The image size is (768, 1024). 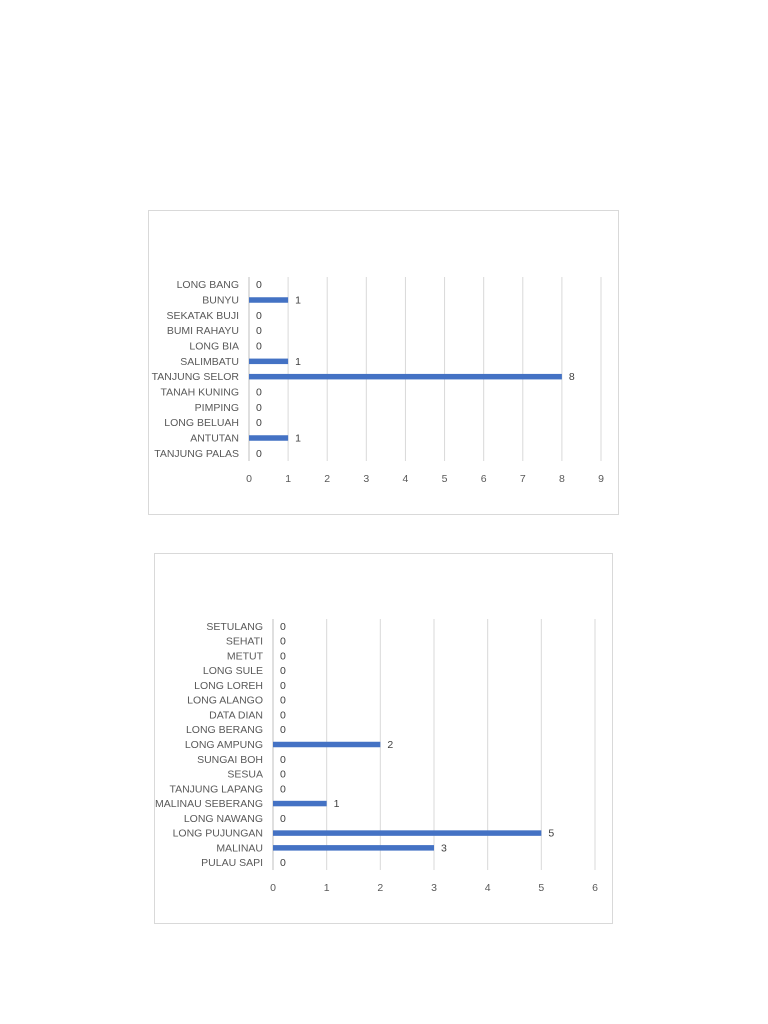 What do you see at coordinates (220, 301) in the screenshot?
I see `chart-1-category-label: BUNYU` at bounding box center [220, 301].